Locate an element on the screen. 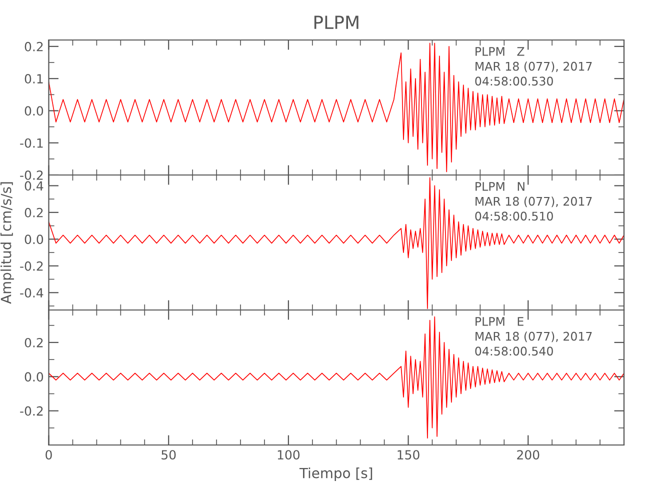 This screenshot has width=650, height=500. y-tick-label: -0.1 is located at coordinates (31, 143).